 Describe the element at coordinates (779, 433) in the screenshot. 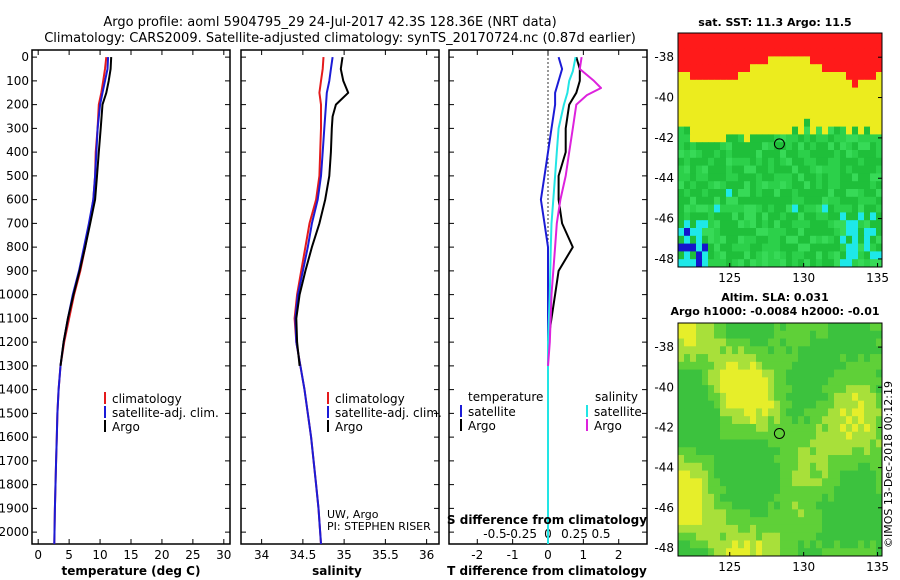

I see `argo-location-marker` at that location.